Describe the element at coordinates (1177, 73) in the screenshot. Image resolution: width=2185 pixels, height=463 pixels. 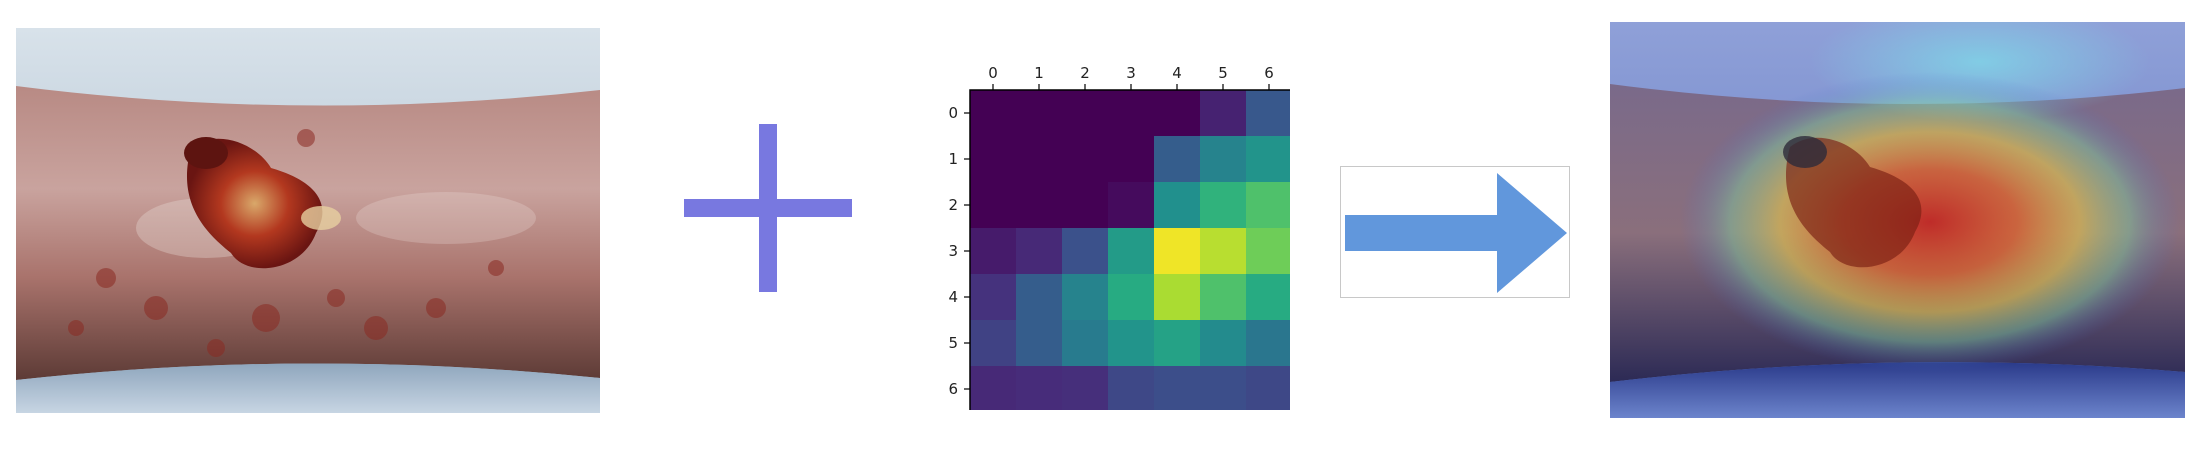
I see `x-tick-label: 4` at that location.